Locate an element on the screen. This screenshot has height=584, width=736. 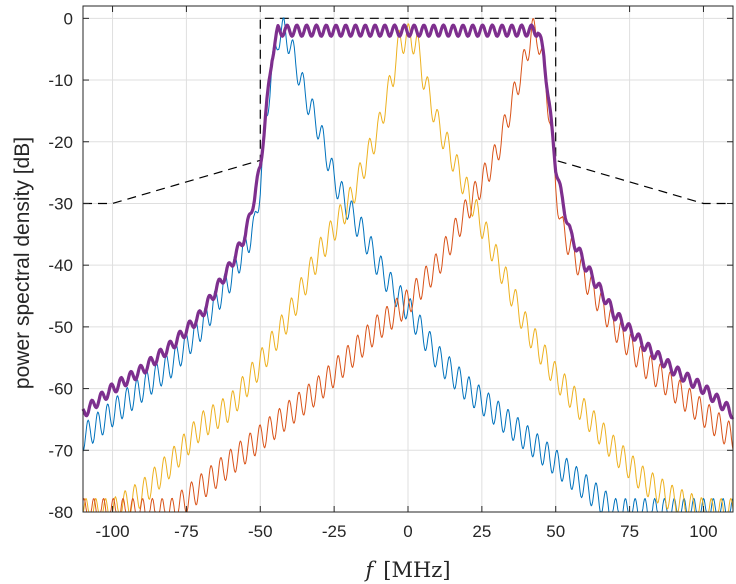
y-tick-label: 0 is located at coordinates (68, 18).